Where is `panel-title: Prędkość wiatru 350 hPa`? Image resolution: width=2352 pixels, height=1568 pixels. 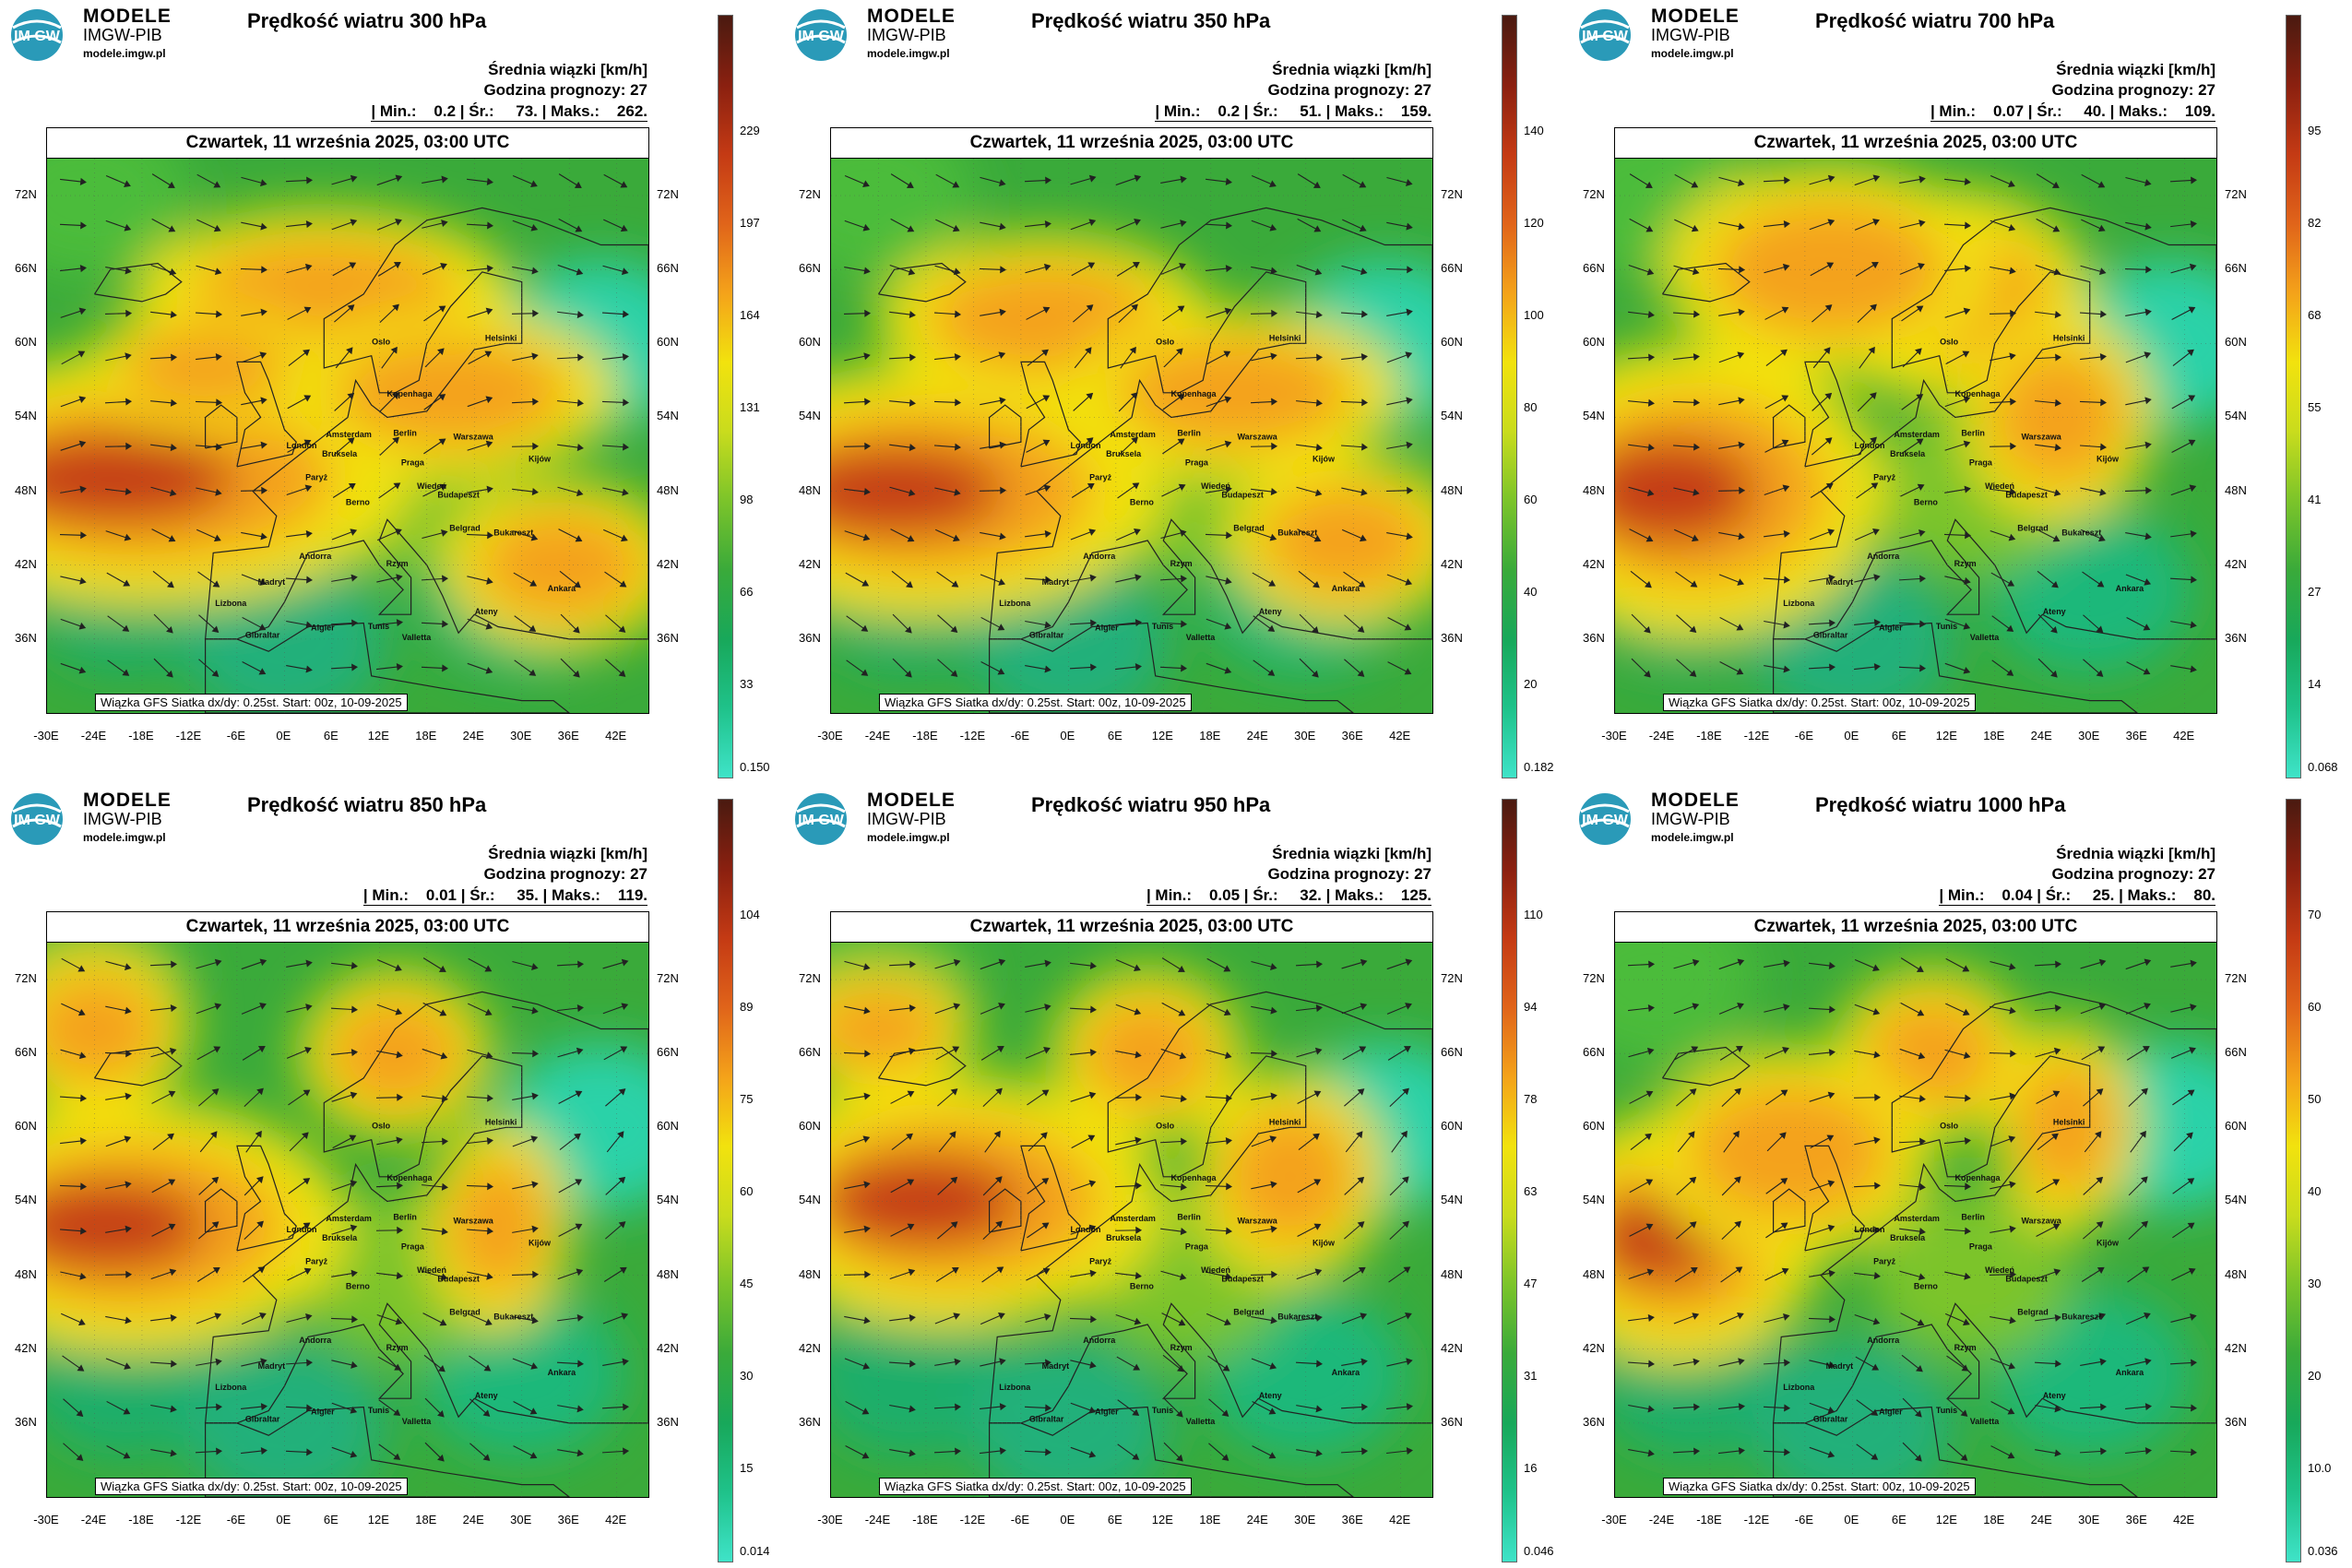 panel-title: Prędkość wiatru 350 hPa is located at coordinates (1151, 20).